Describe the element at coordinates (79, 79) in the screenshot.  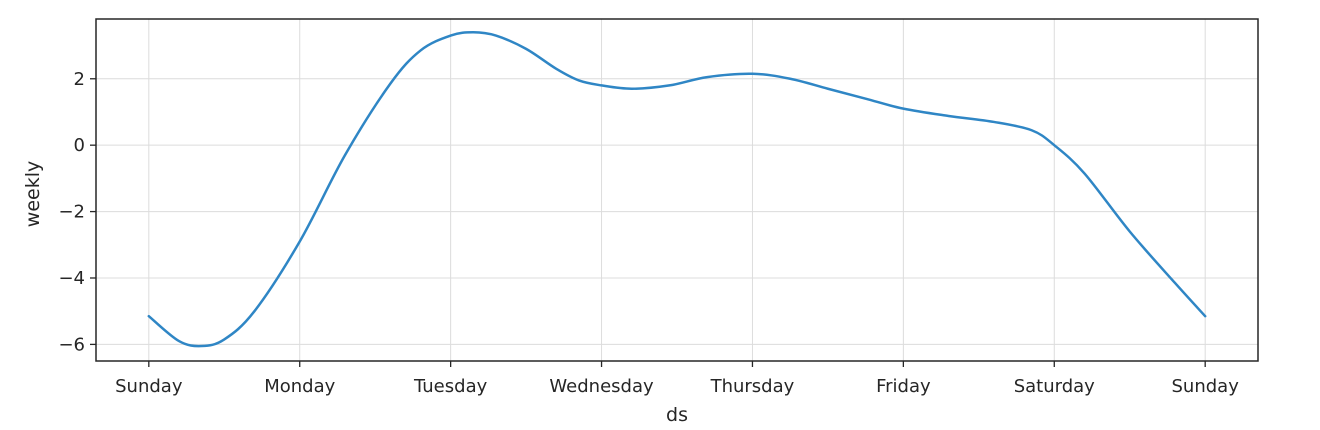
I see `y-tick-label: 2` at that location.